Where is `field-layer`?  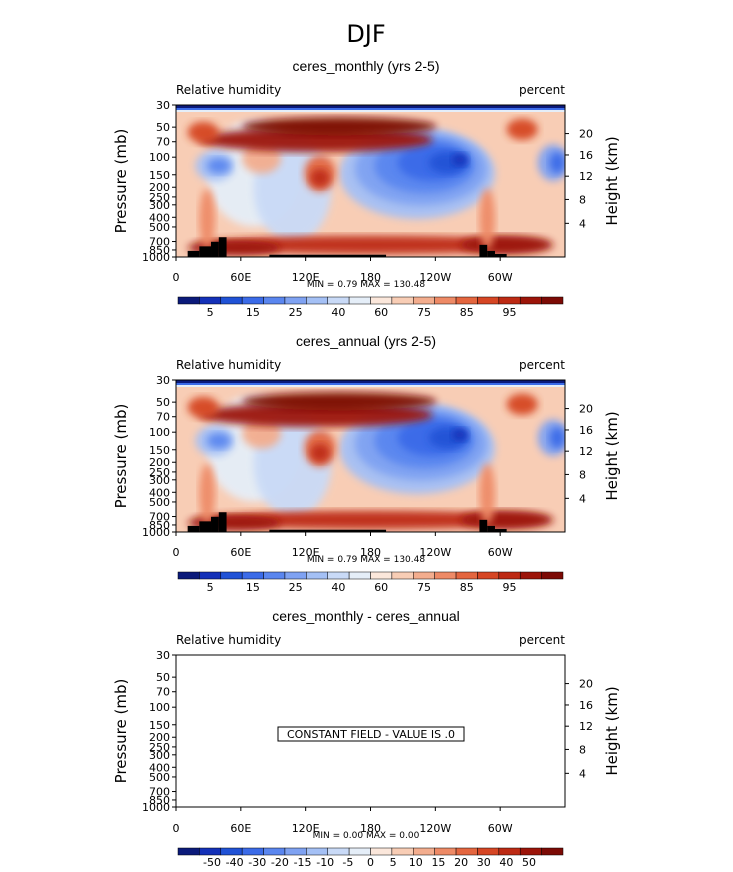 field-layer is located at coordinates (370, 456).